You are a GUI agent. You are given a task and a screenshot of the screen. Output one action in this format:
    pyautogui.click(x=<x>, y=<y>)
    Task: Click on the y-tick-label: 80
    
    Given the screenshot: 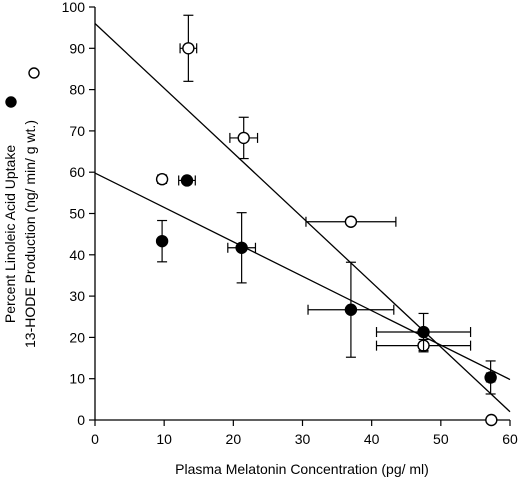 What is the action you would take?
    pyautogui.click(x=77, y=90)
    